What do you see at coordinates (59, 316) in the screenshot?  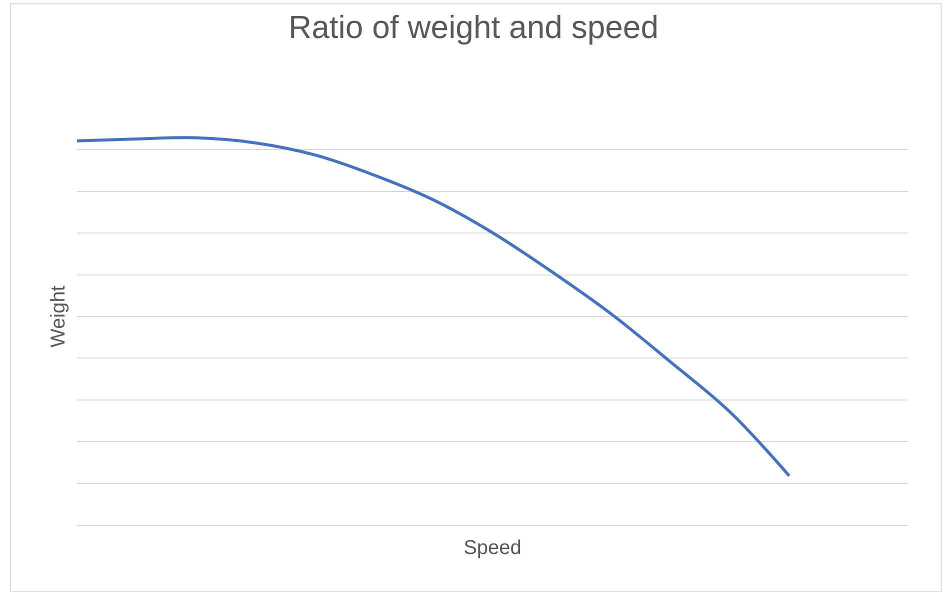 I see `y-axis-title: Weight` at bounding box center [59, 316].